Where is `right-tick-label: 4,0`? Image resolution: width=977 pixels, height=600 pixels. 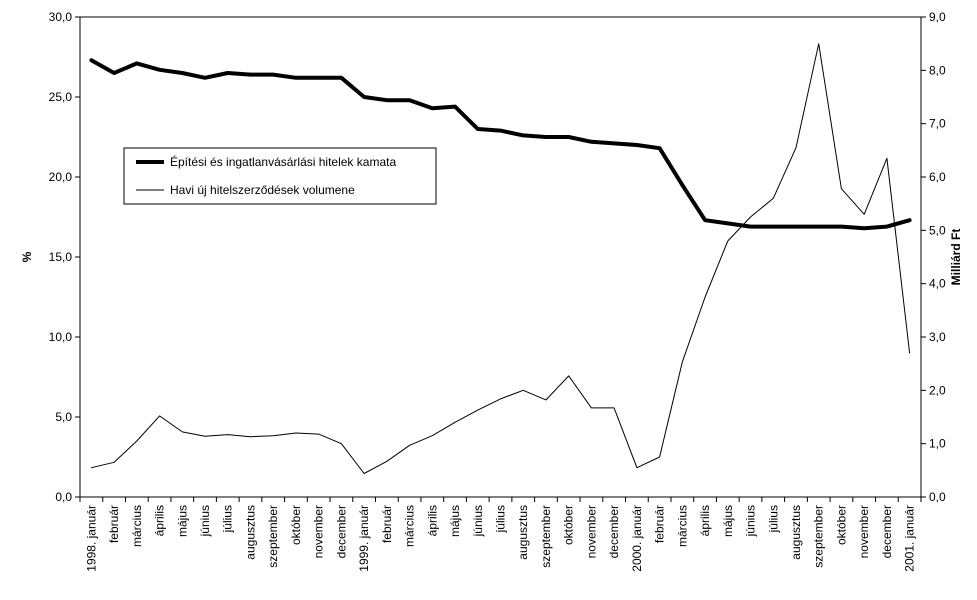 right-tick-label: 4,0 is located at coordinates (937, 284).